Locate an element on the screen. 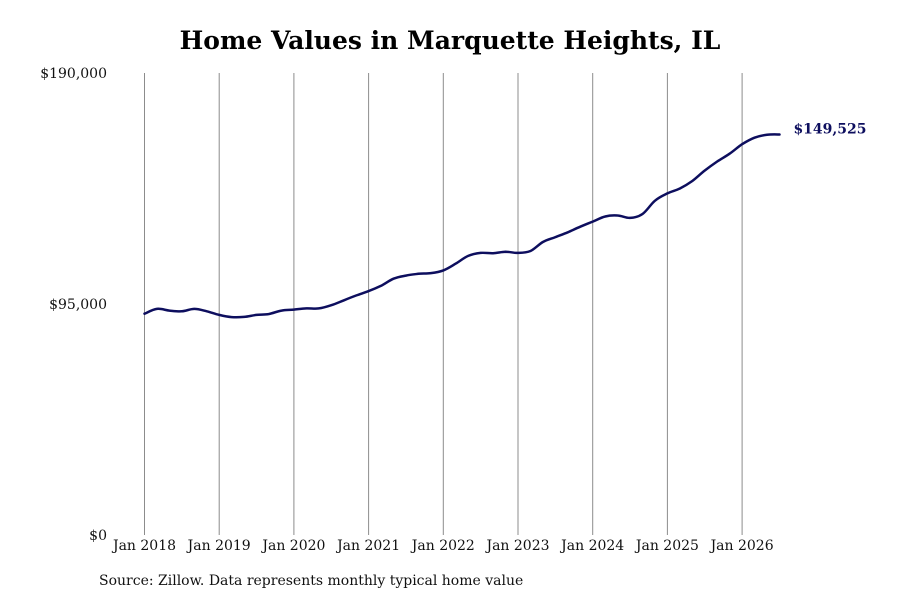  y-tick-label: $190,000 is located at coordinates (73, 74).